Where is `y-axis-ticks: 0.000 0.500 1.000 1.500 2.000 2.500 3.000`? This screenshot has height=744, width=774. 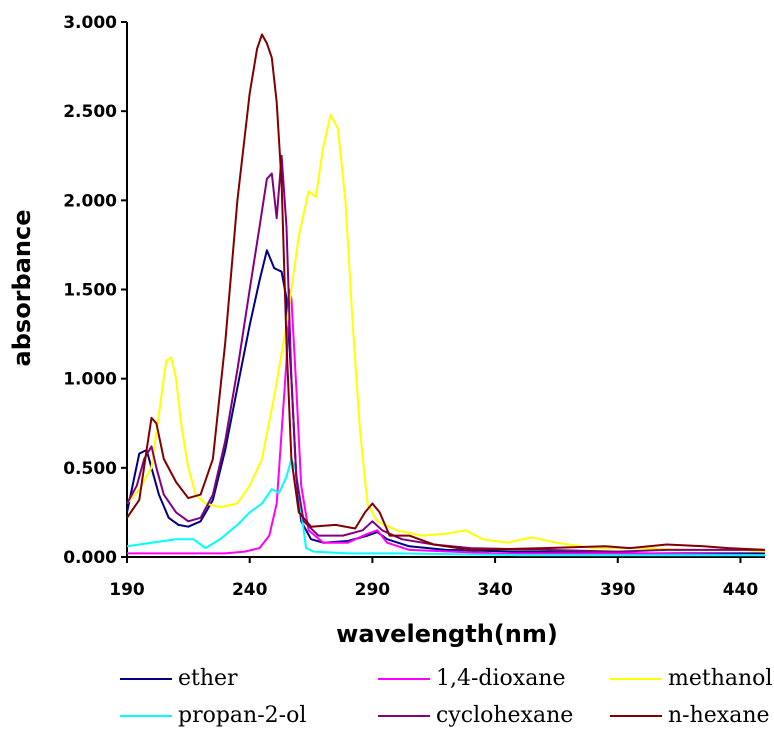
y-axis-ticks: 0.000 0.500 1.000 1.500 2.000 2.500 3.000 is located at coordinates (95, 290).